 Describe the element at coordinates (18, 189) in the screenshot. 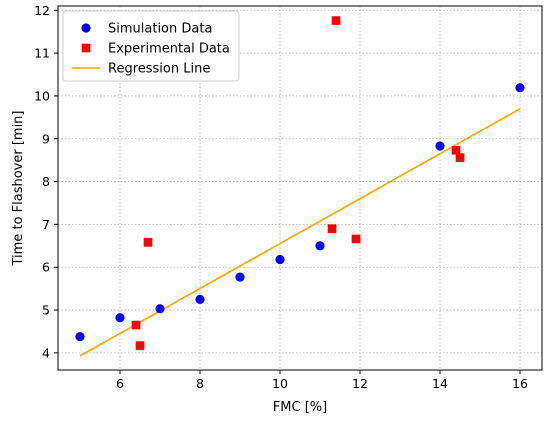

I see `y-axis-label: Time to Flashover [min]` at that location.